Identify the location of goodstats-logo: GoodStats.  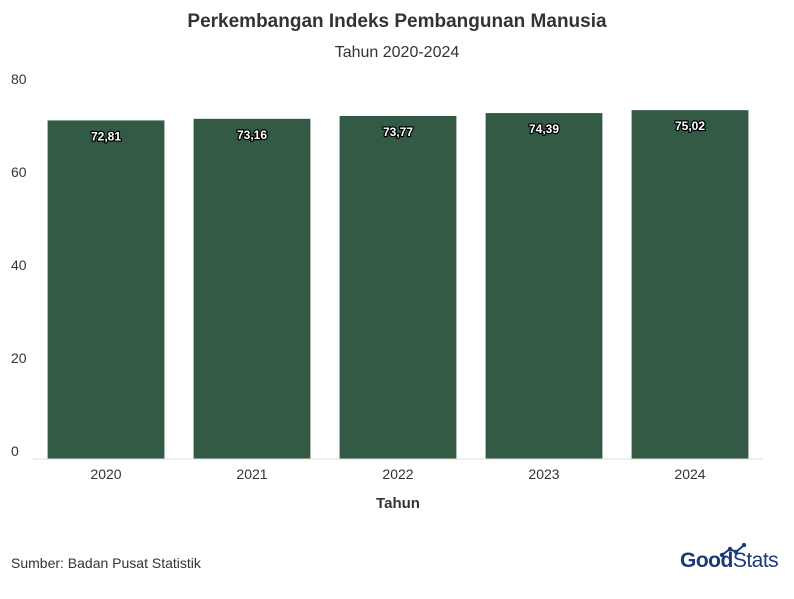
(734, 559).